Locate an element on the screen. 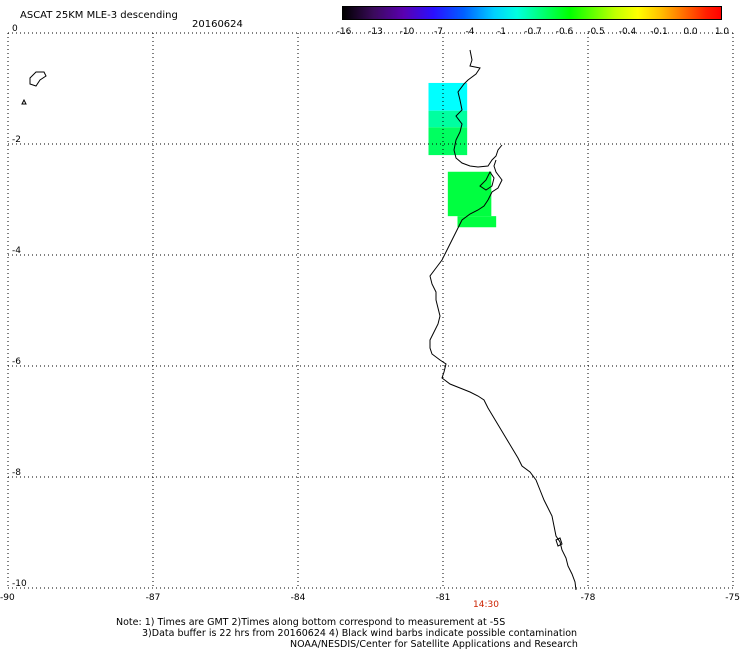 The height and width of the screenshot is (650, 740). colorbar-tick-label: -1 is located at coordinates (501, 32).